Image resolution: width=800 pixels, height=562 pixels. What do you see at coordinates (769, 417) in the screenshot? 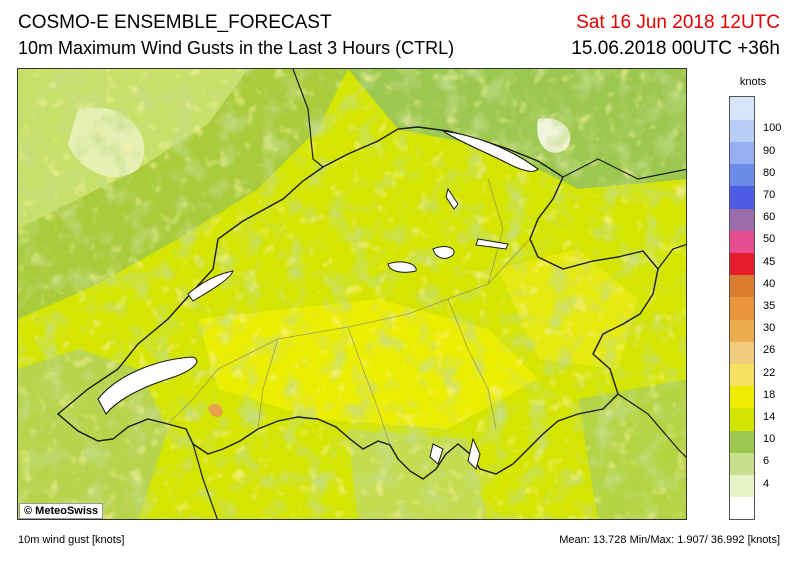
I see `legend-label: 14` at bounding box center [769, 417].